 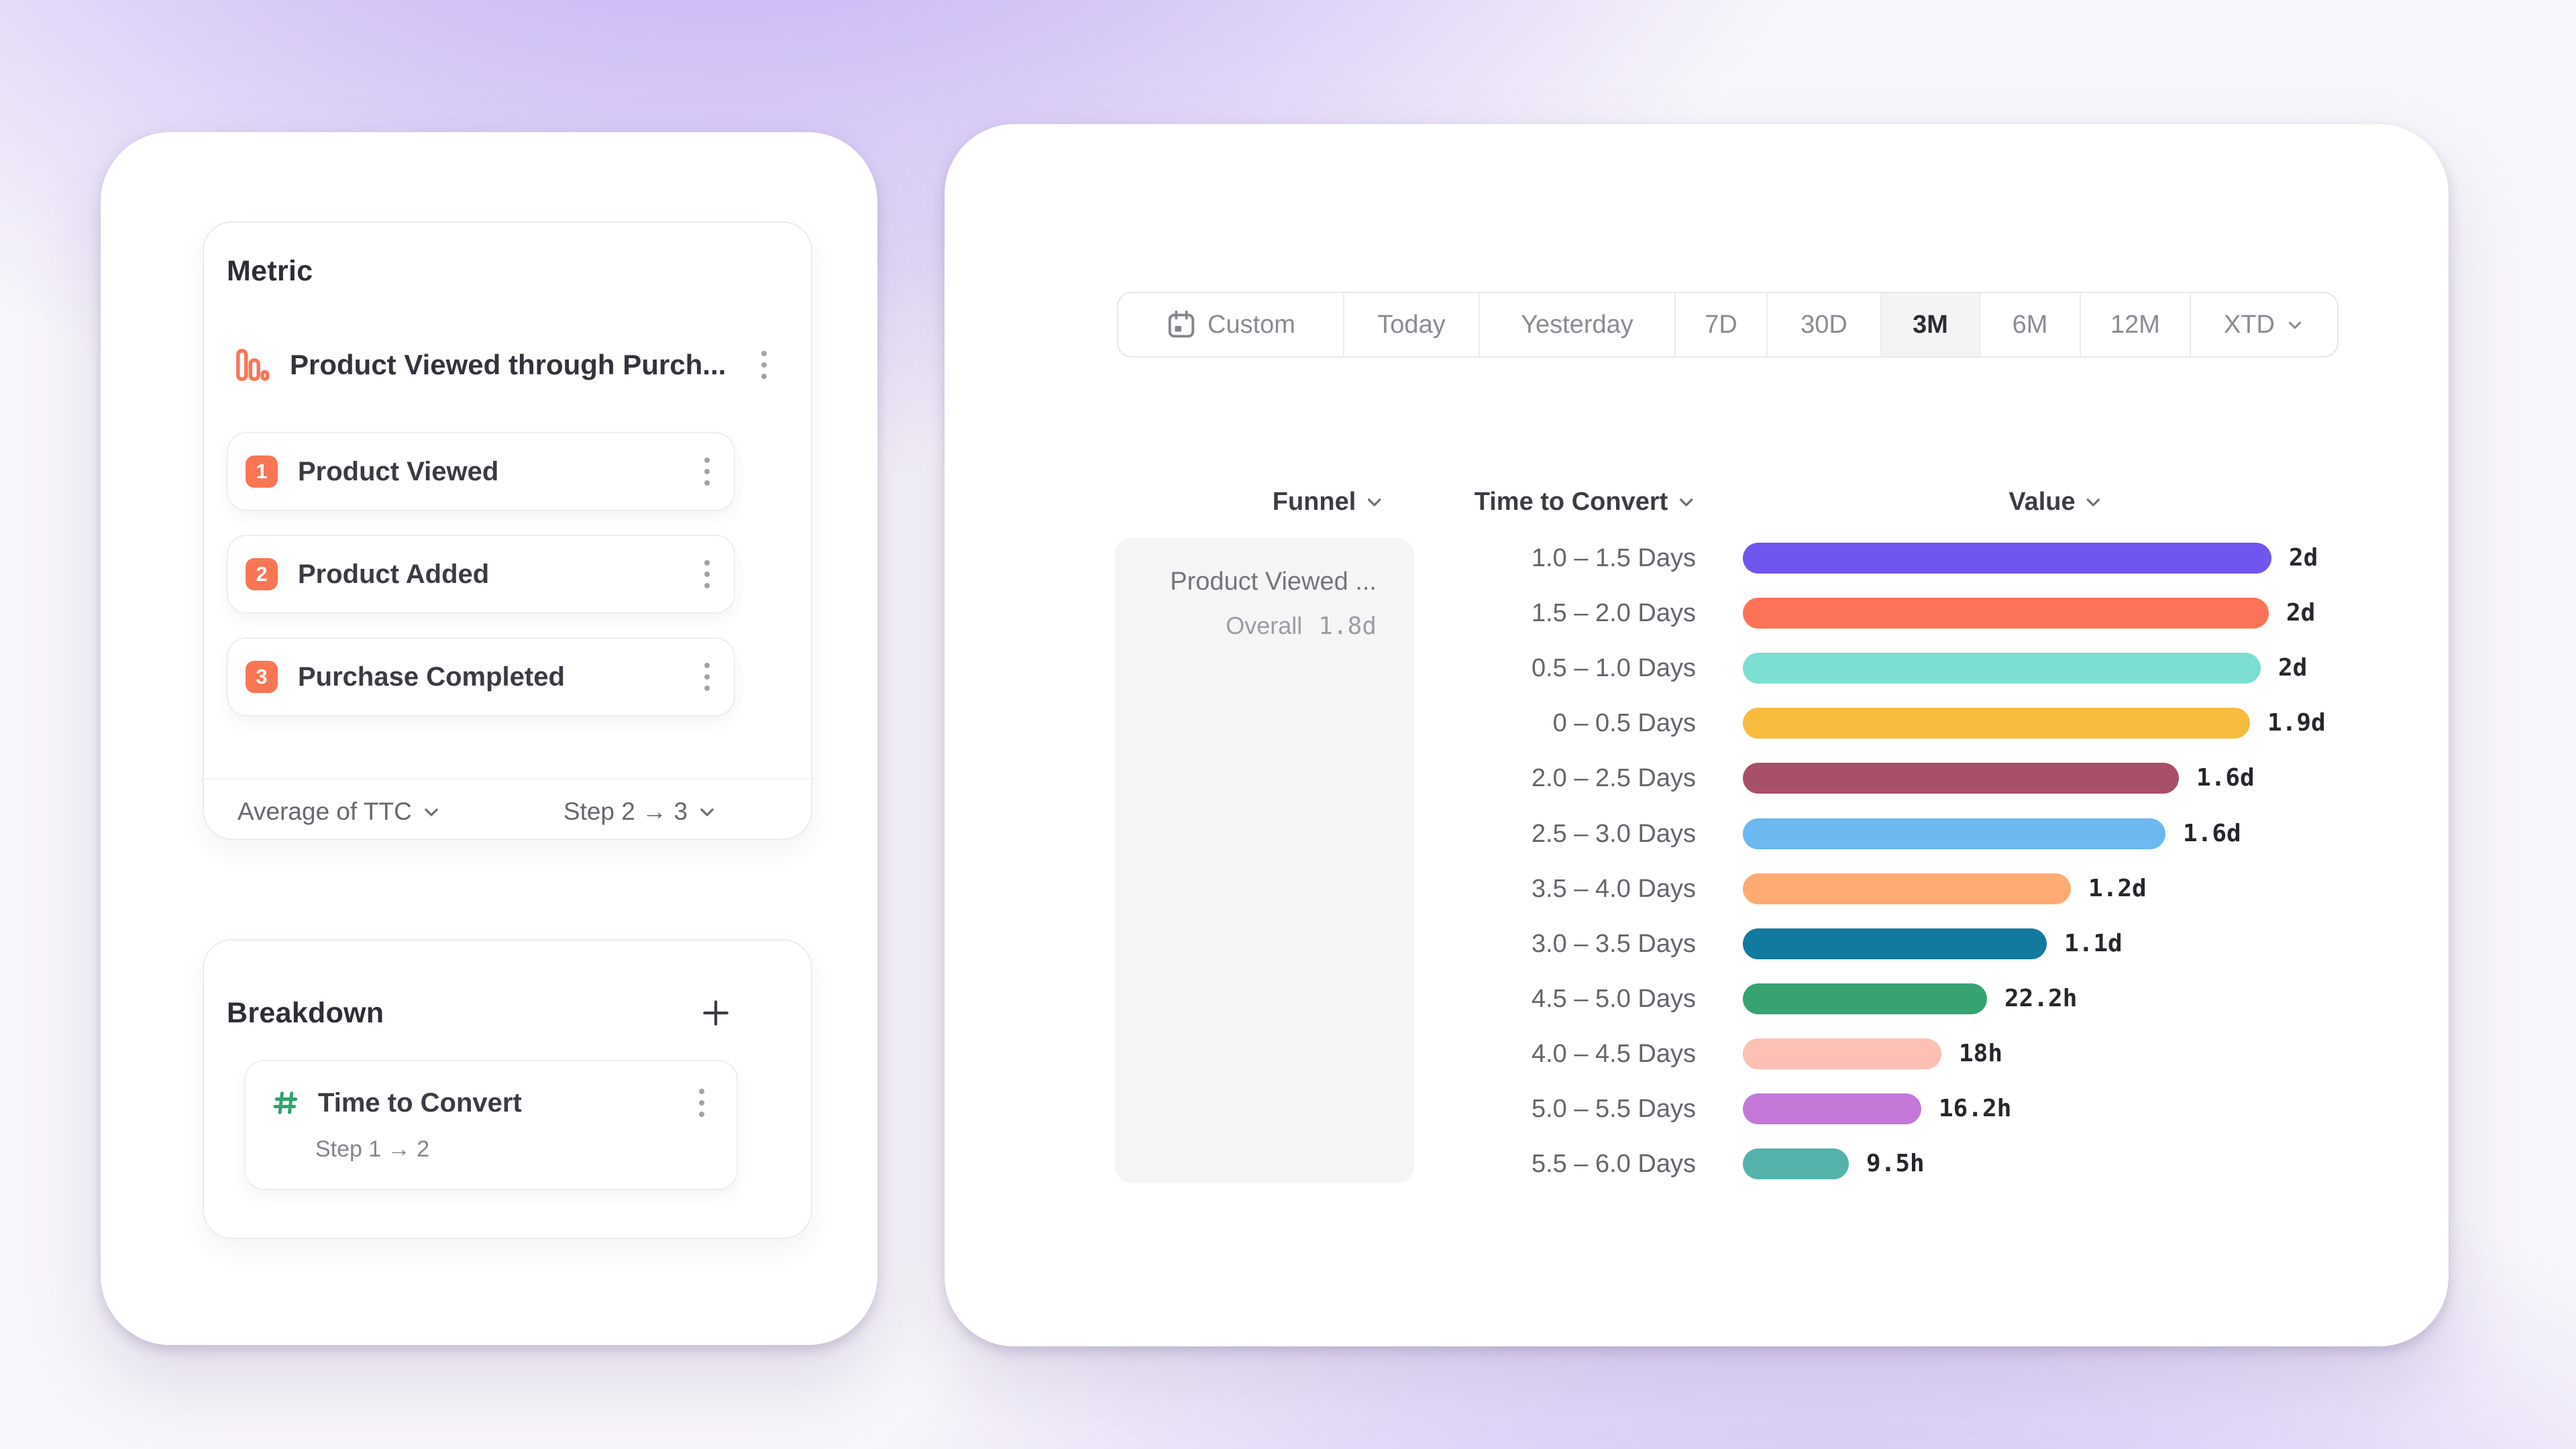 I want to click on bar-chart-icon, so click(x=252, y=364).